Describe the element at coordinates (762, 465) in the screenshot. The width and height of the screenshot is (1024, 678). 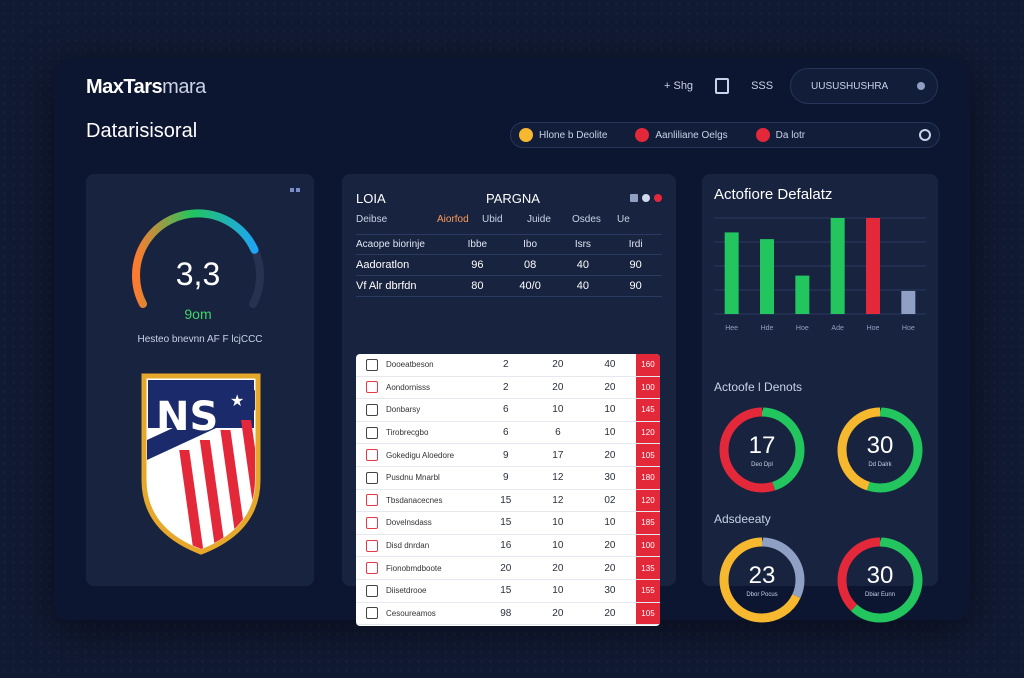
I see `donut-label: Deo Dpl` at that location.